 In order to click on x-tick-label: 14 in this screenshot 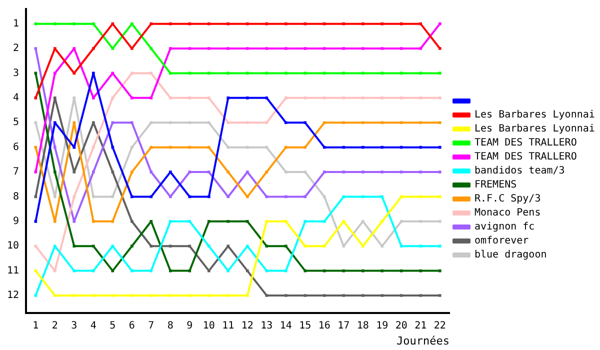, I will do `click(286, 326)`.